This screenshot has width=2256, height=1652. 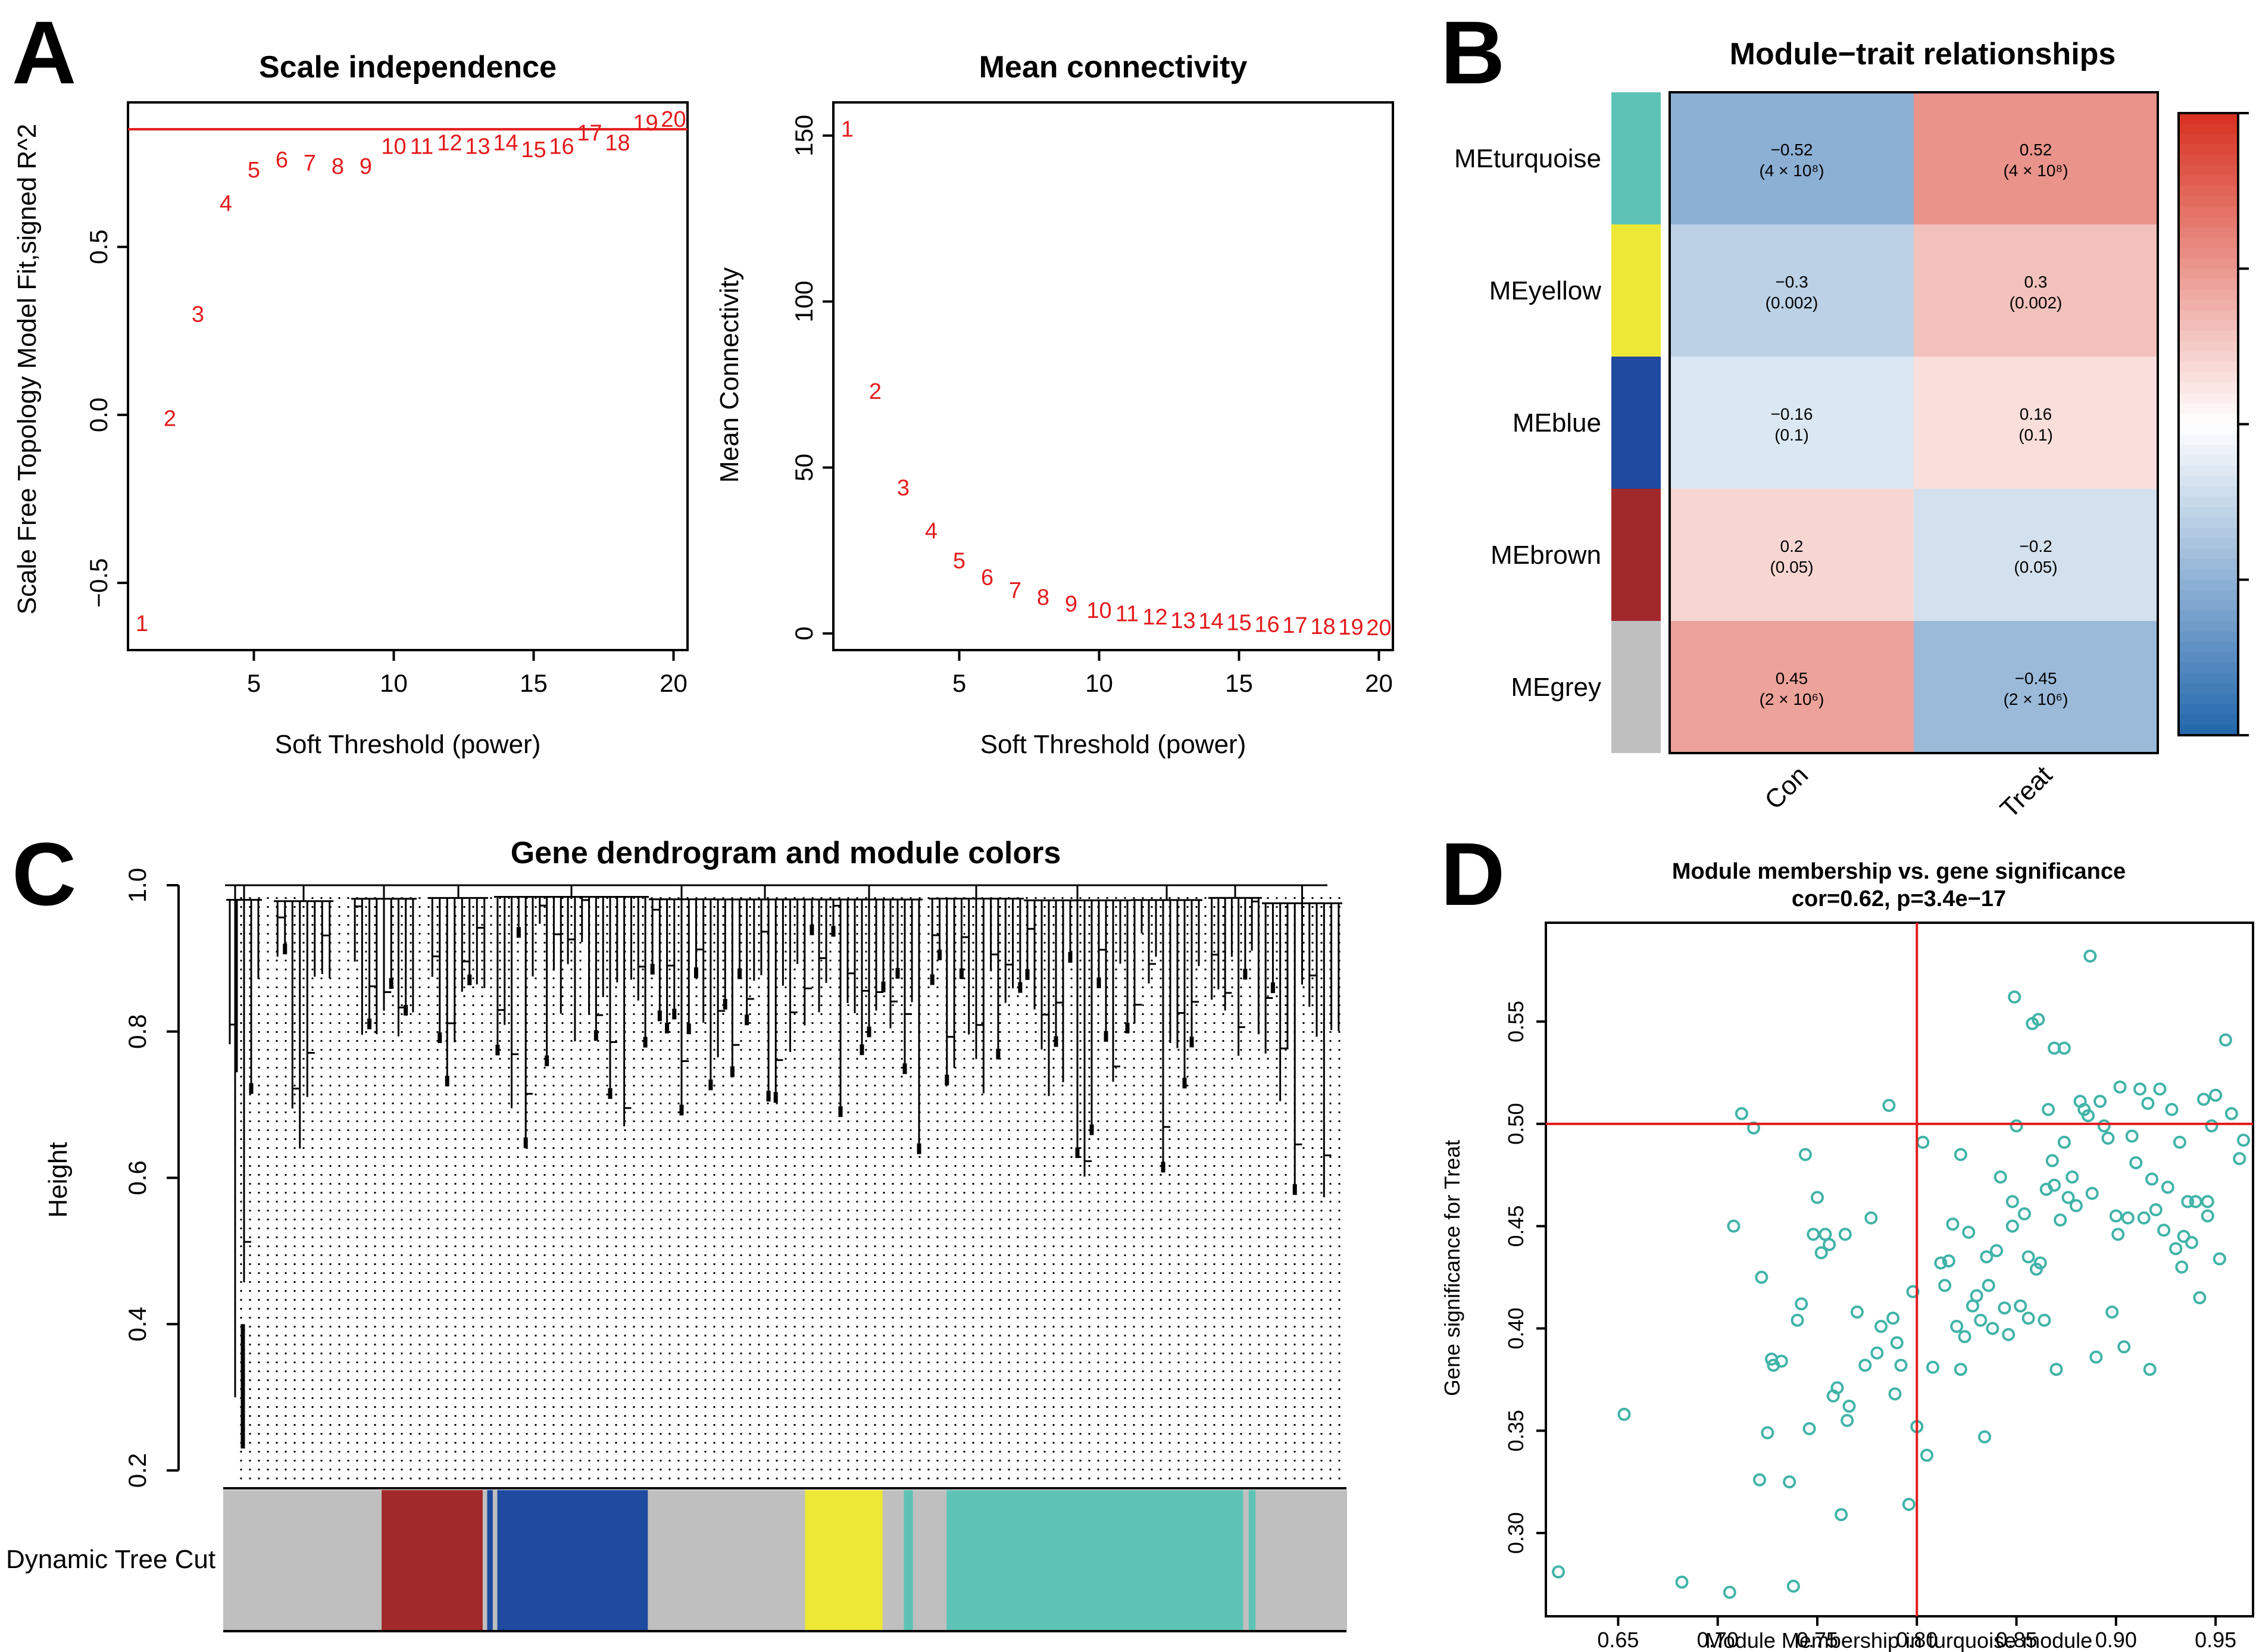 I want to click on cell-correlation: −0.3, so click(x=1792, y=282).